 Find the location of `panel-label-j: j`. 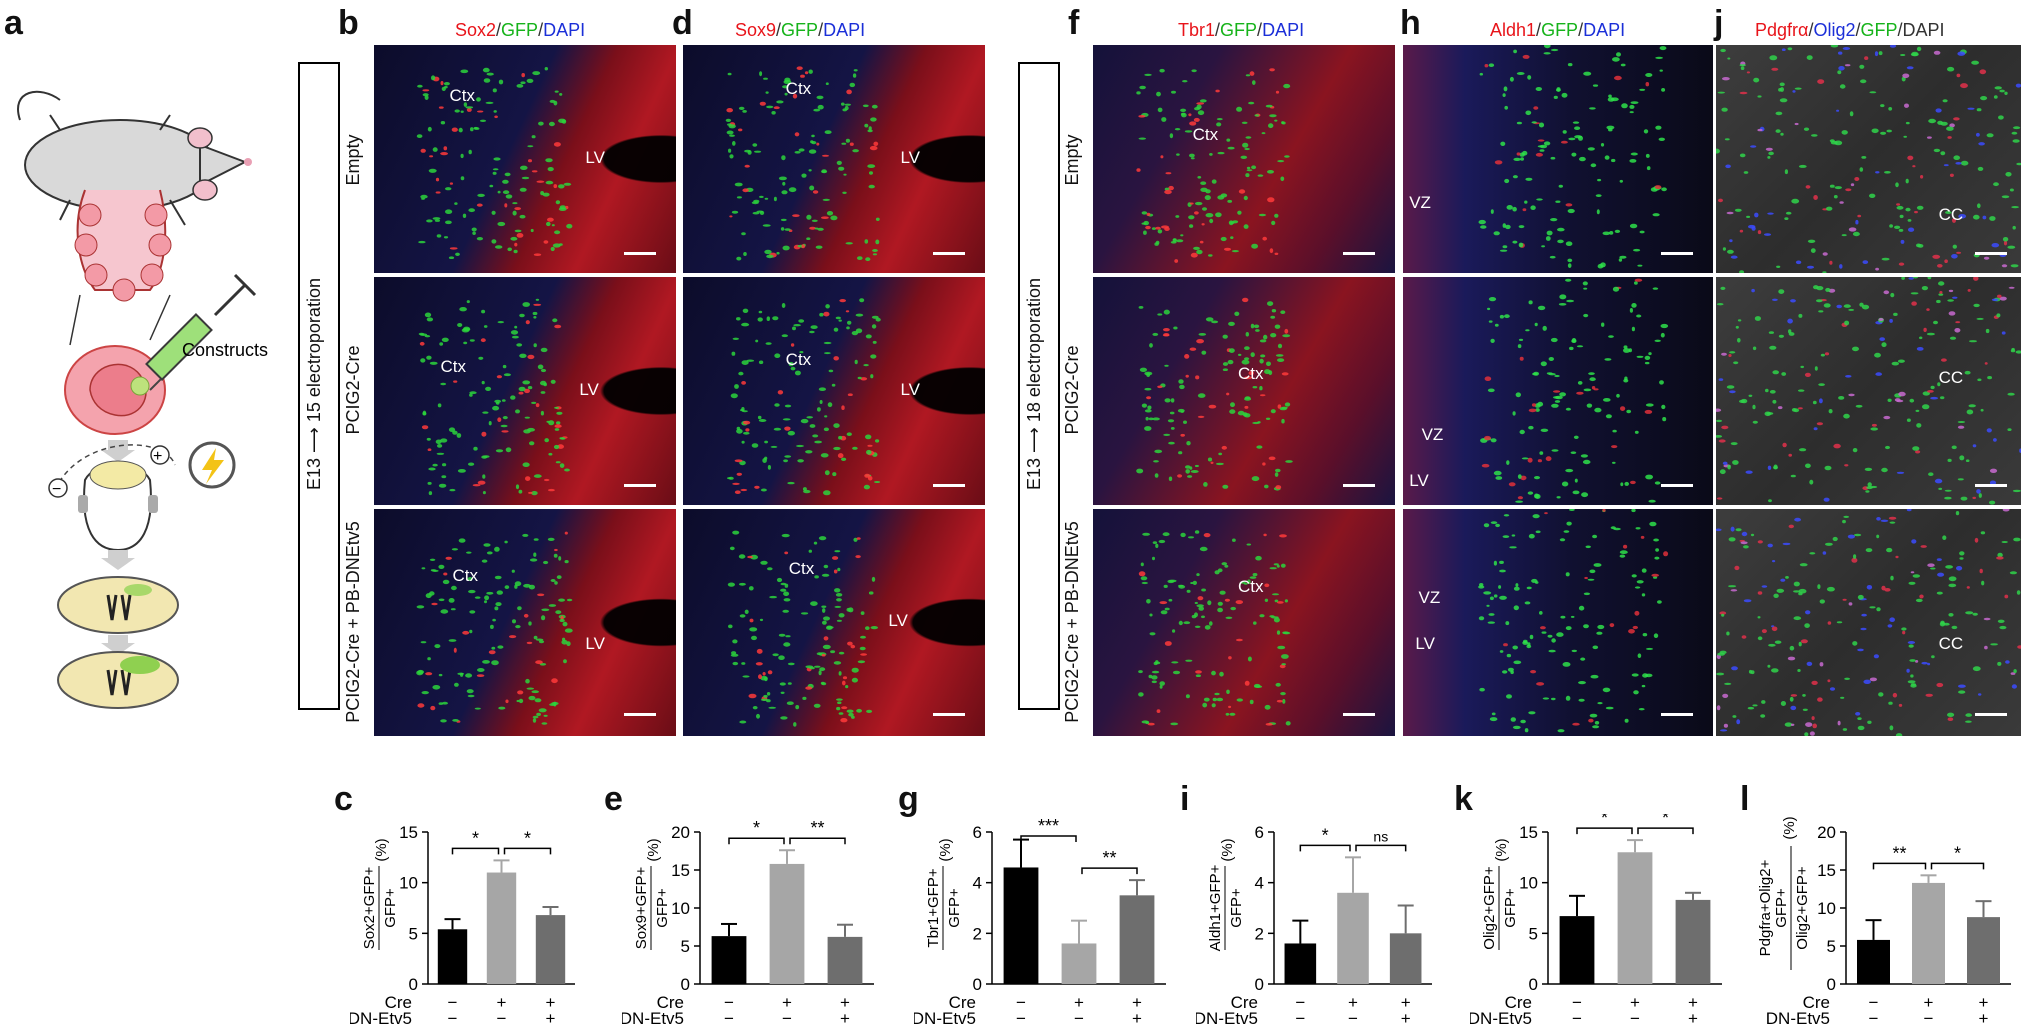

panel-label-j: j is located at coordinates (1719, 23).